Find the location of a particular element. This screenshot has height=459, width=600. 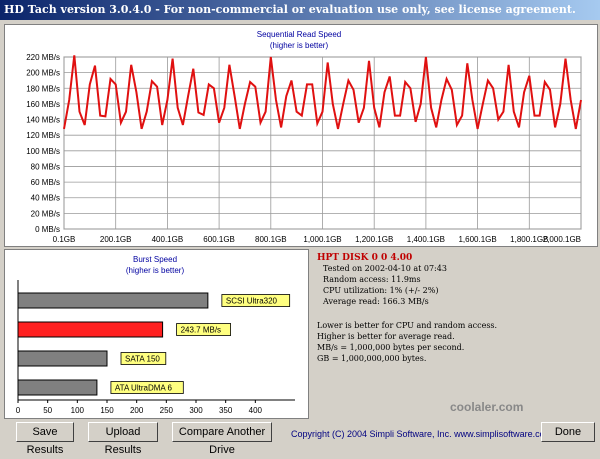

burst-x-tick-label: 400 is located at coordinates (256, 410).